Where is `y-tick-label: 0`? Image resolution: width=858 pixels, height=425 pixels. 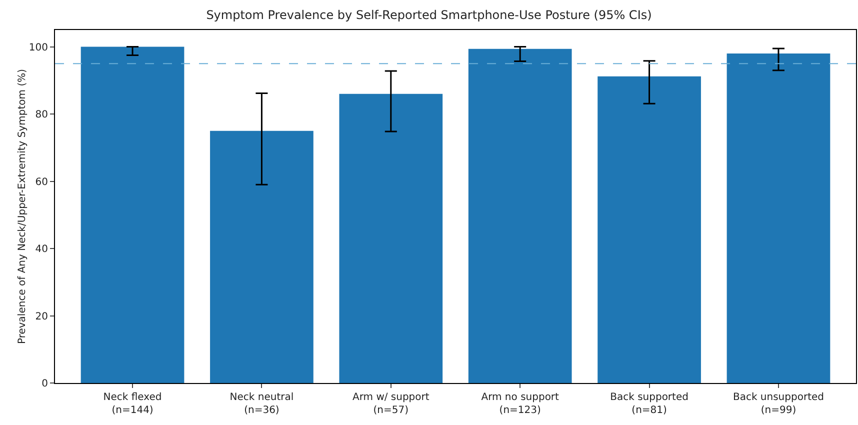
y-tick-label: 0 is located at coordinates (45, 384).